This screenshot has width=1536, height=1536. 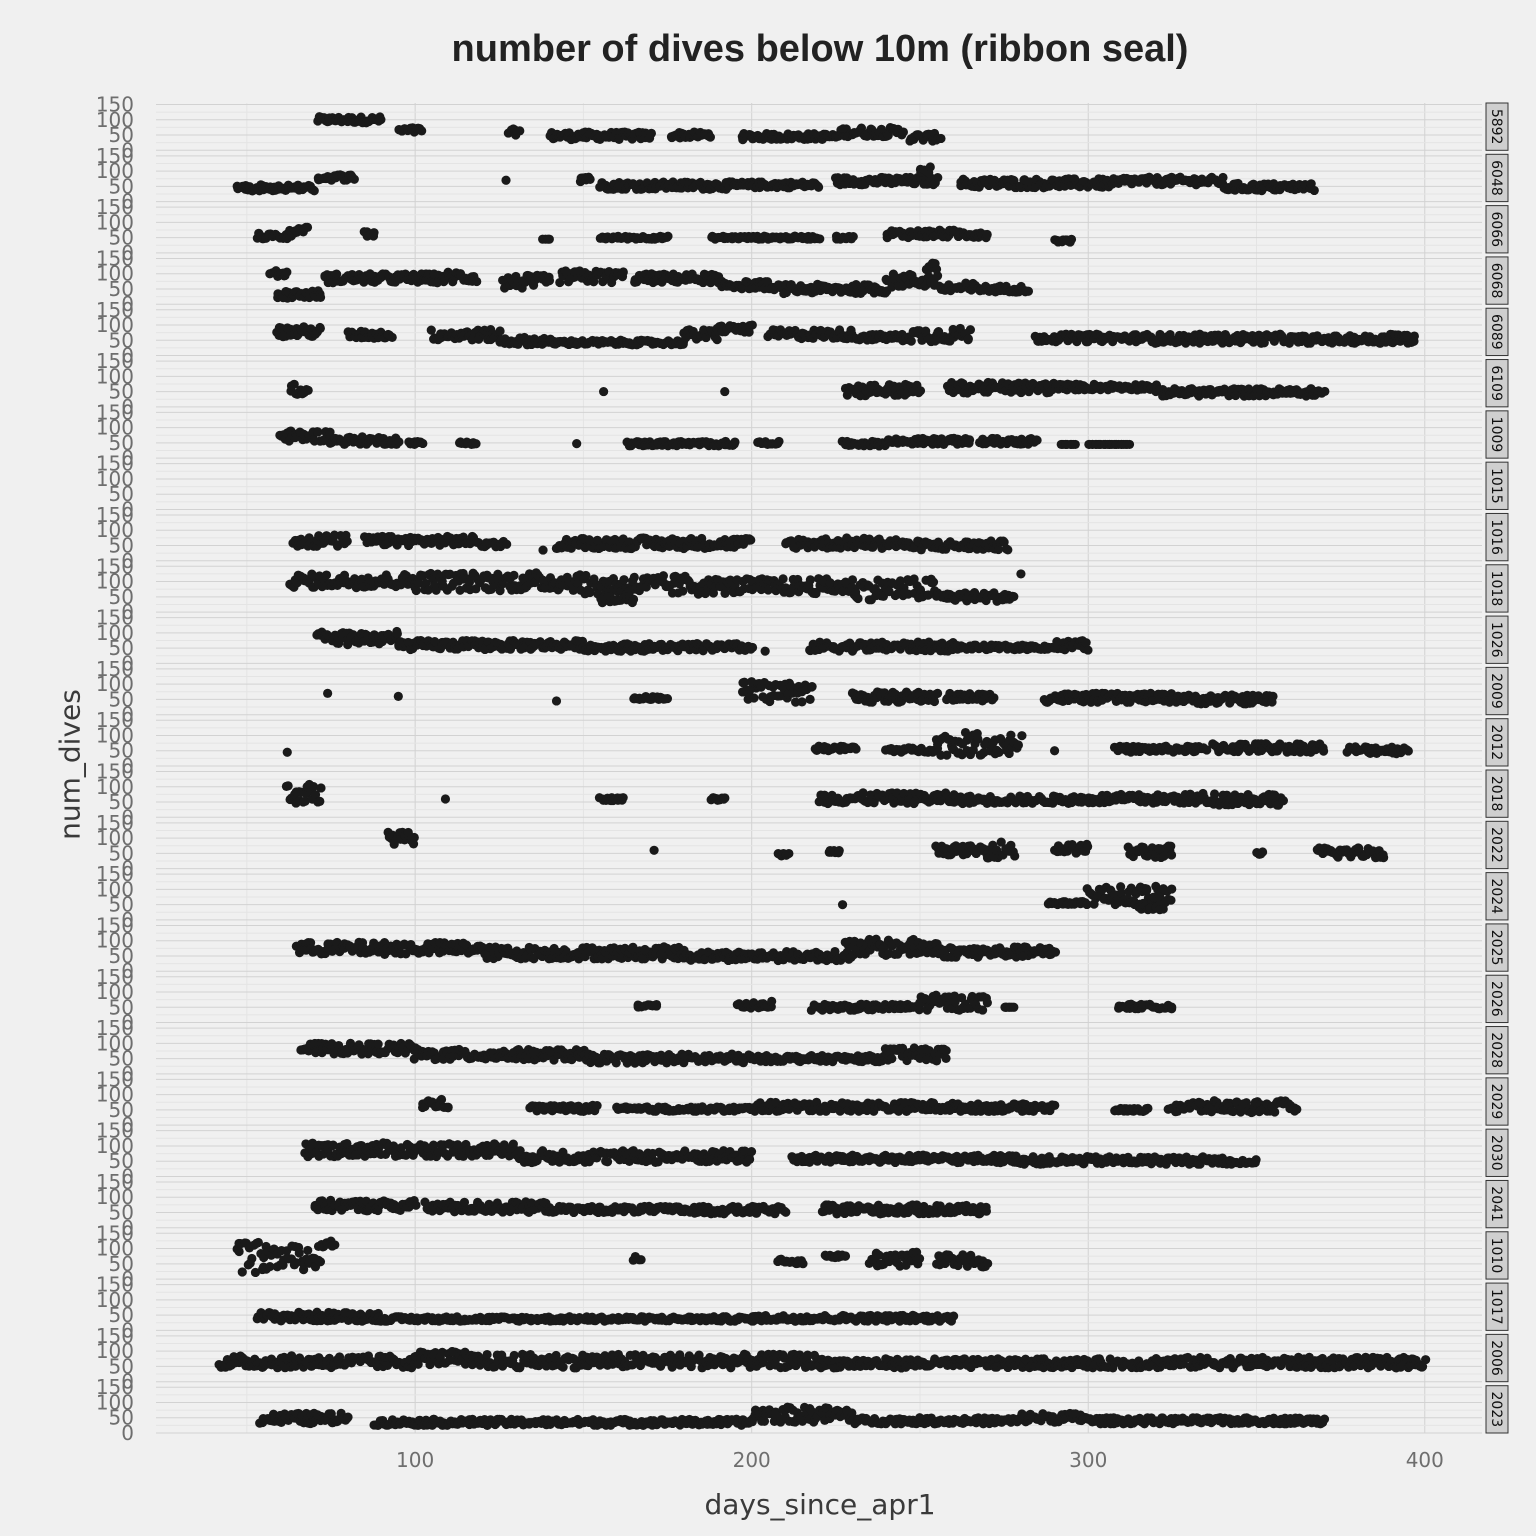 I want to click on x-tick-label: 100, so click(x=415, y=1460).